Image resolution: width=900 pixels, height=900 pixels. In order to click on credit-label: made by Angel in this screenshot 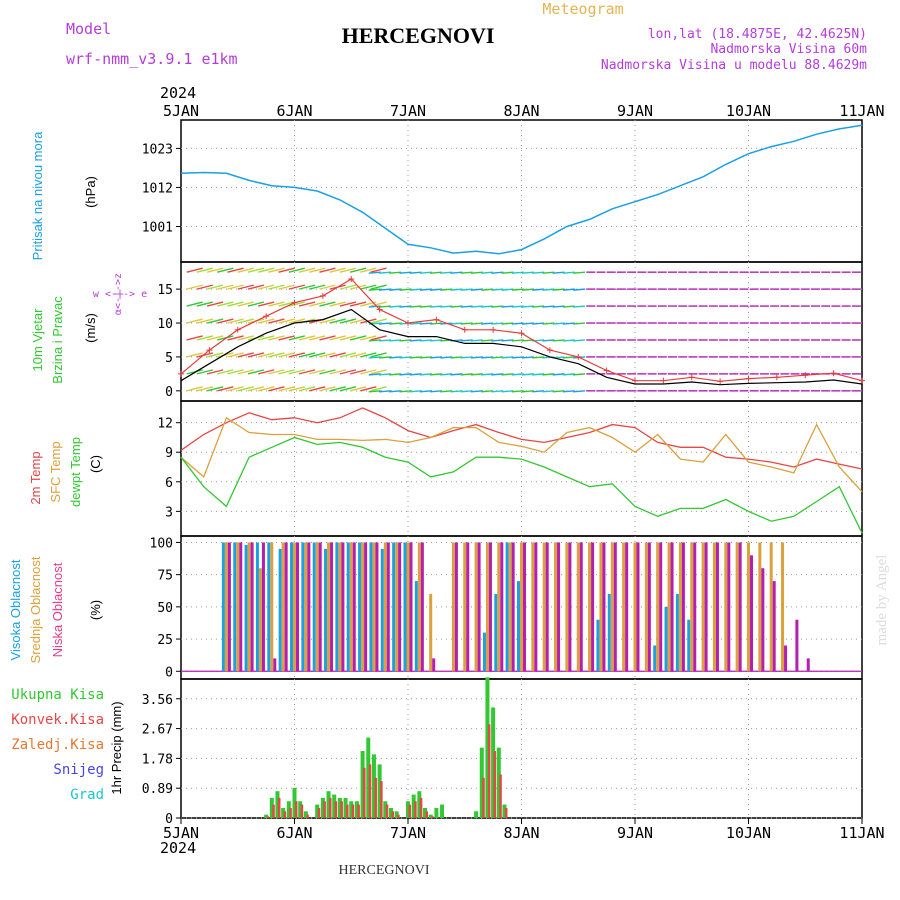, I will do `click(882, 600)`.